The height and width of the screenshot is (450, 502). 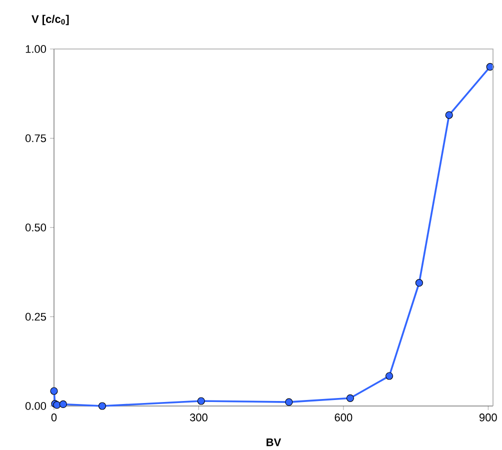 I want to click on y-tick-label: 0.50, so click(x=35, y=228).